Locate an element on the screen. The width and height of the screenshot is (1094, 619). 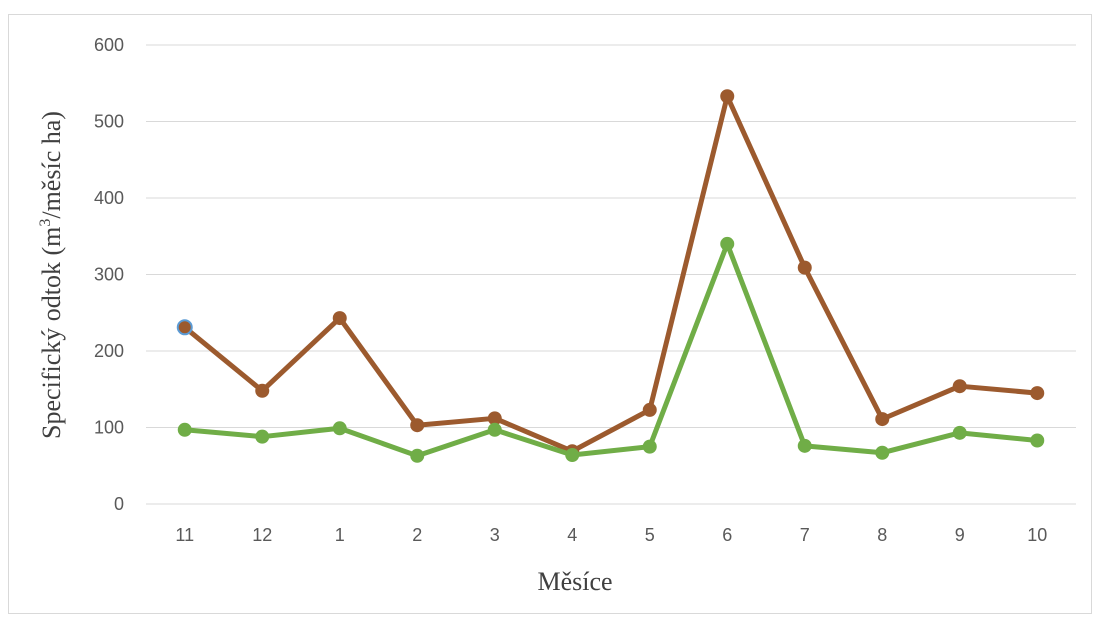
x-tick-label: 12 is located at coordinates (262, 535).